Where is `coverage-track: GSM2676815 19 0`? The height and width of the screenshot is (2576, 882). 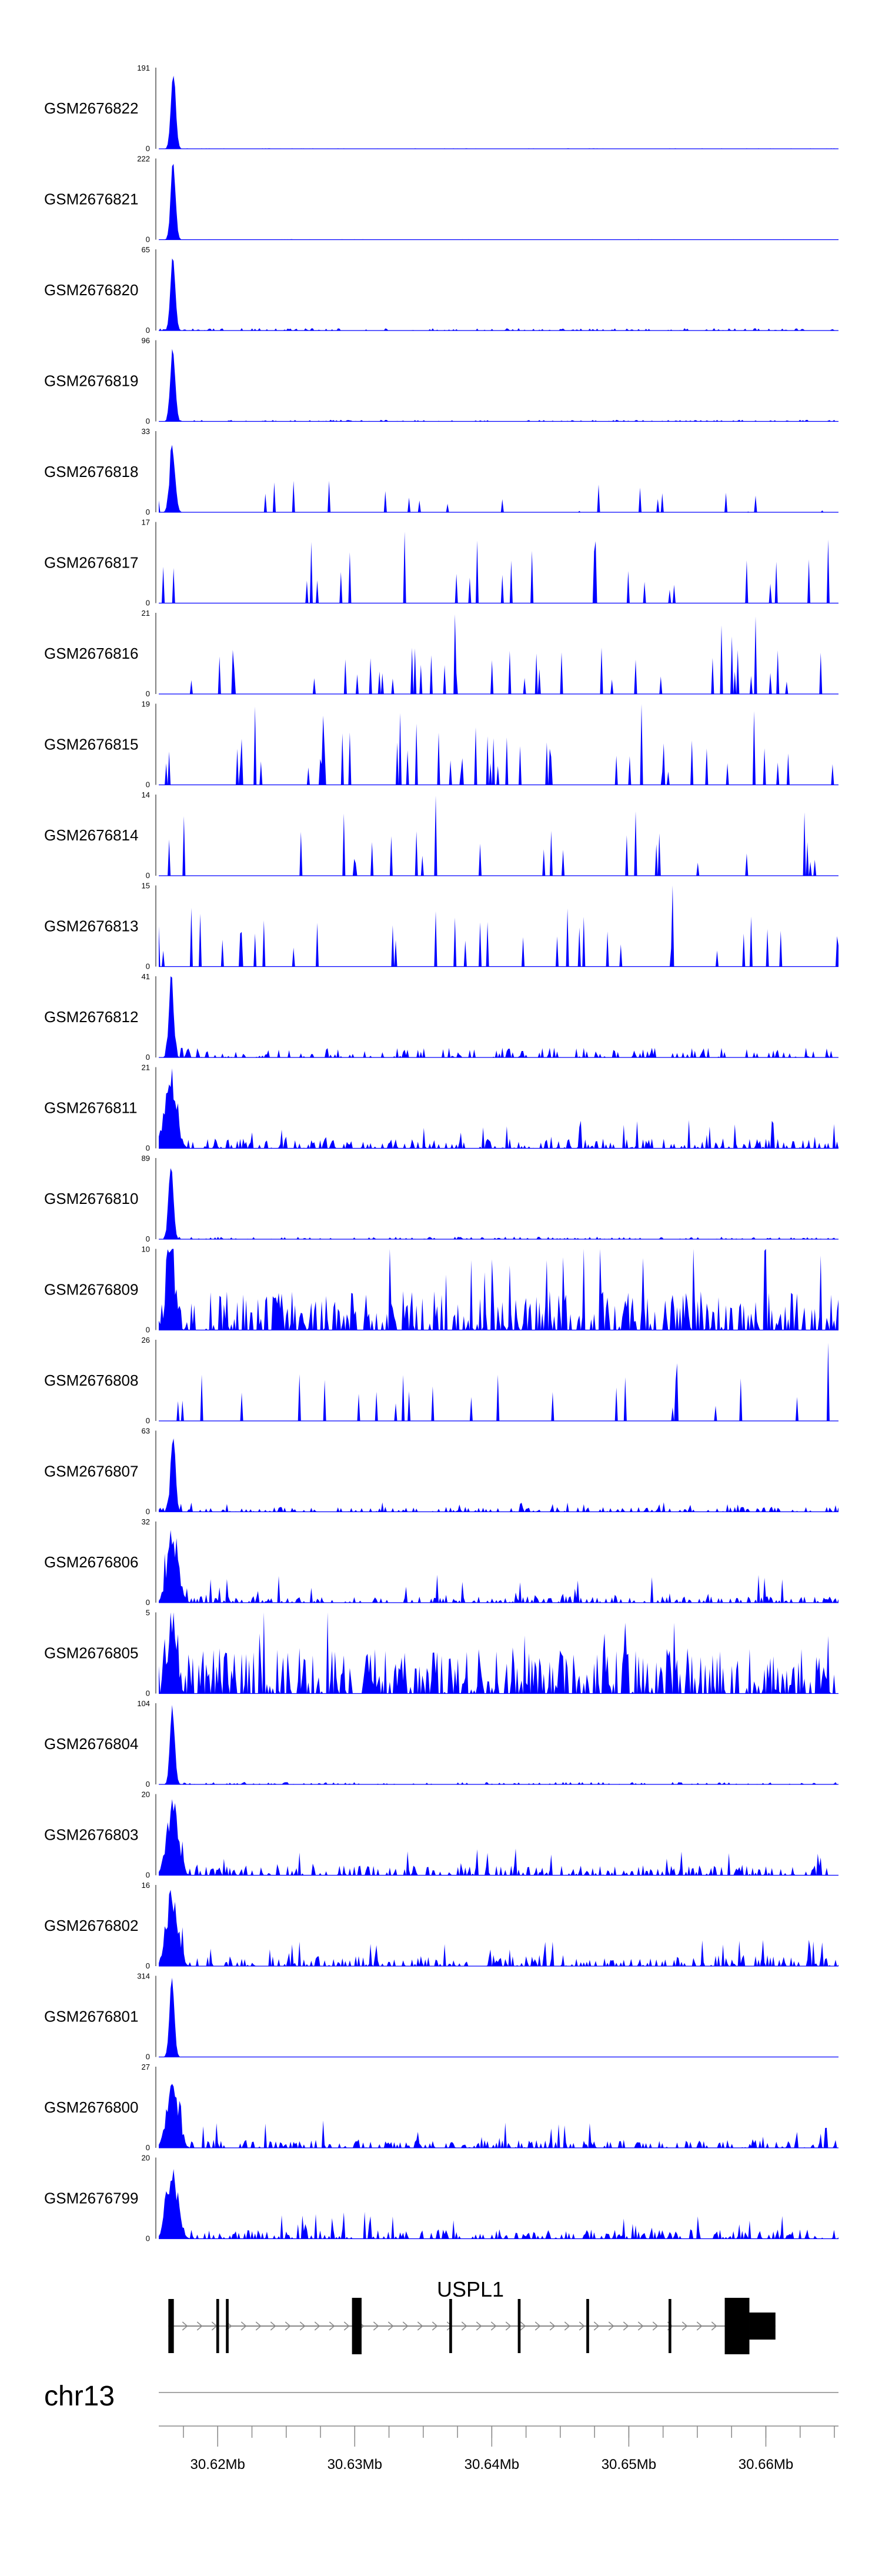 coverage-track: GSM2676815 19 0 is located at coordinates (441, 744).